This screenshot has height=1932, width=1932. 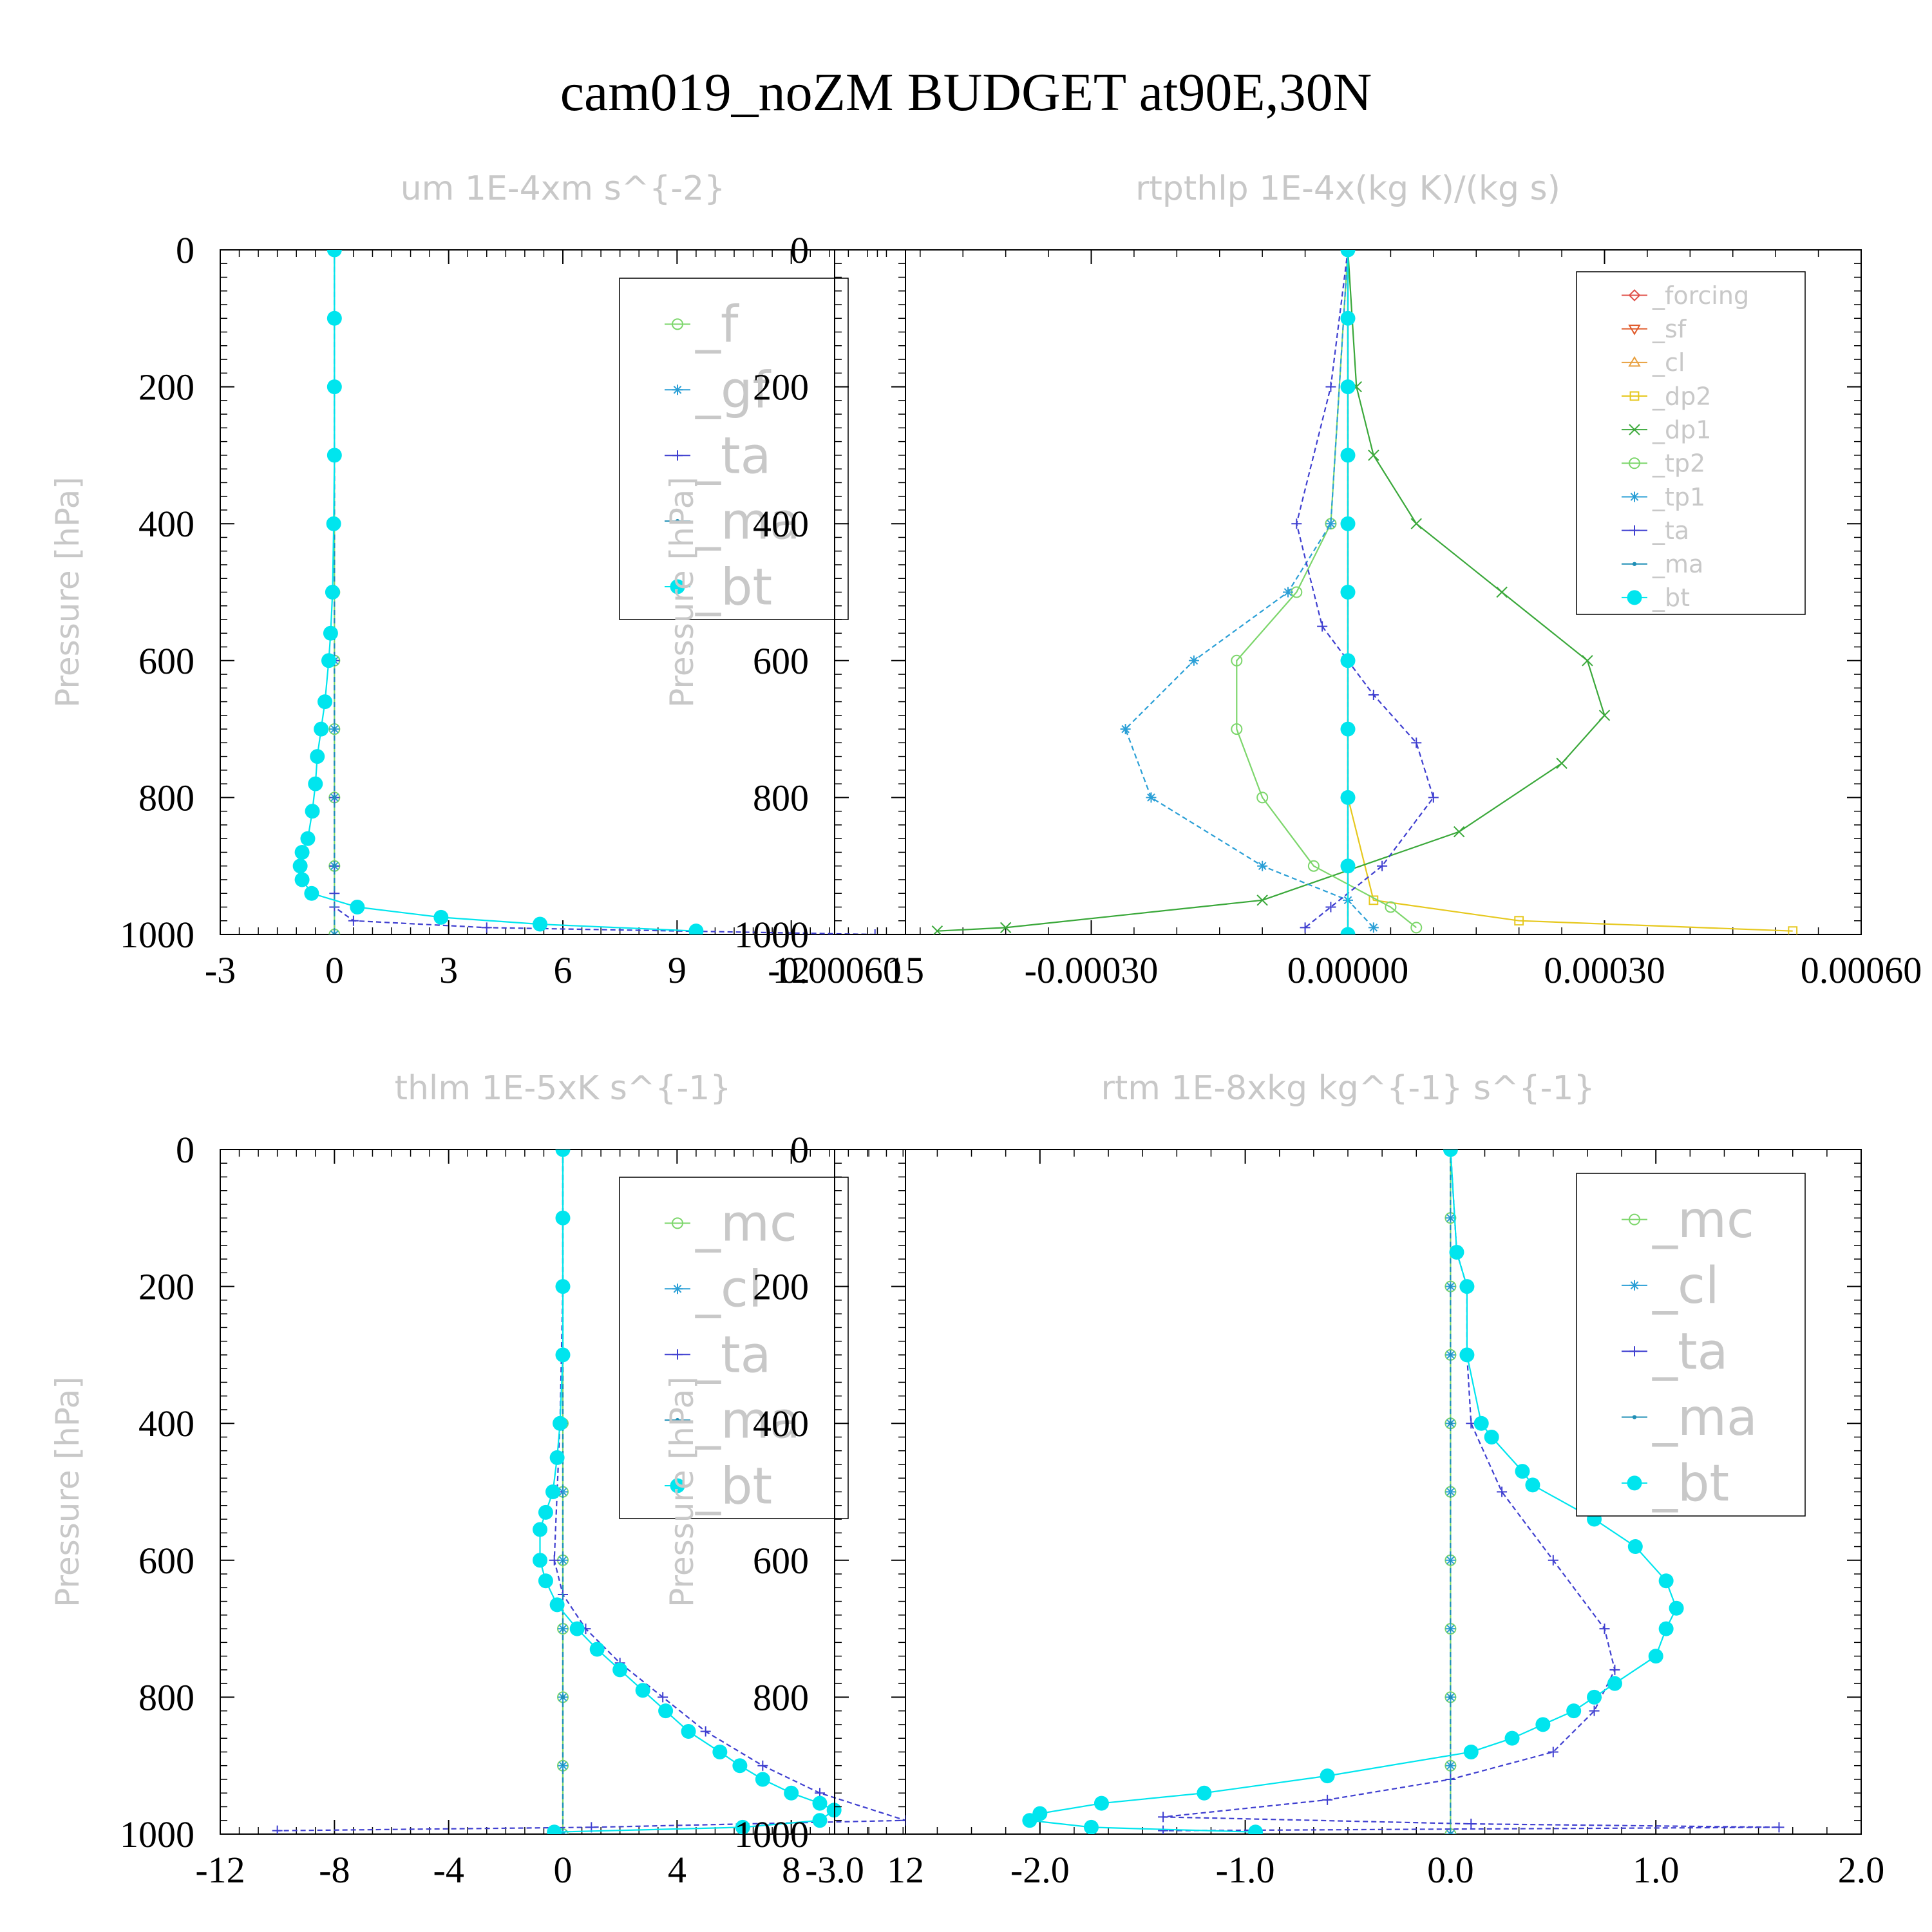 I want to click on x-tick-label: 15, so click(x=906, y=970).